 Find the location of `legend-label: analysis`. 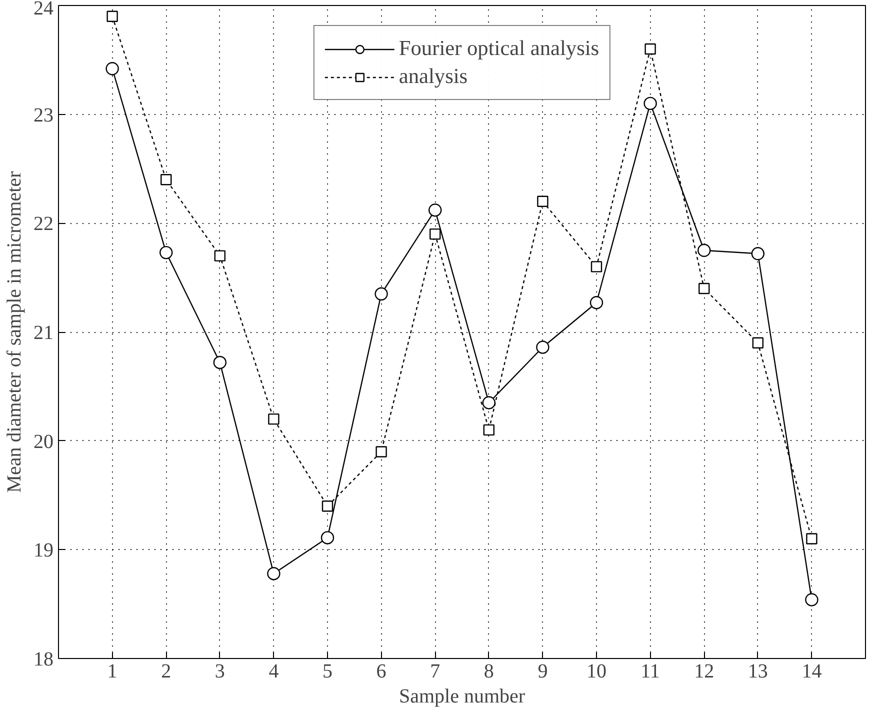

legend-label: analysis is located at coordinates (433, 76).